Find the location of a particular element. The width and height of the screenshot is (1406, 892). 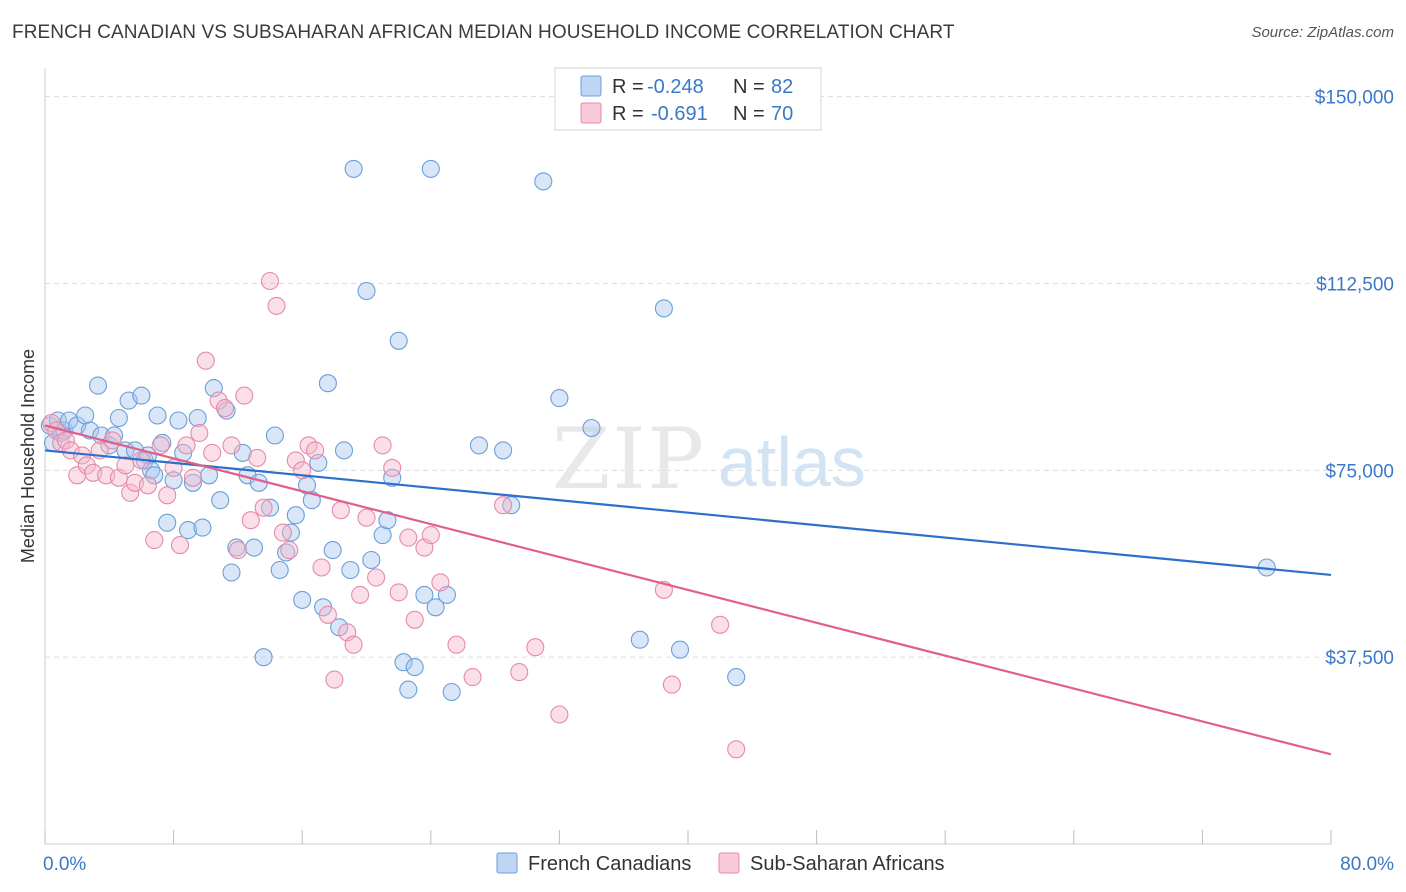

watermark-atlas: atlas is located at coordinates (792, 462).